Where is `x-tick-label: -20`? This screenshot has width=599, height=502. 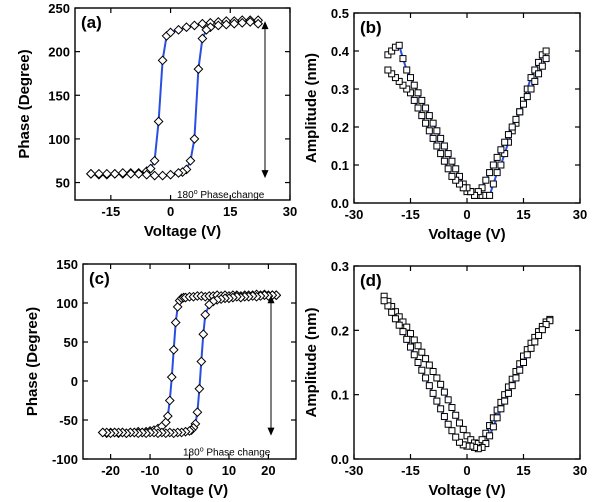 x-tick-label: -20 is located at coordinates (110, 470).